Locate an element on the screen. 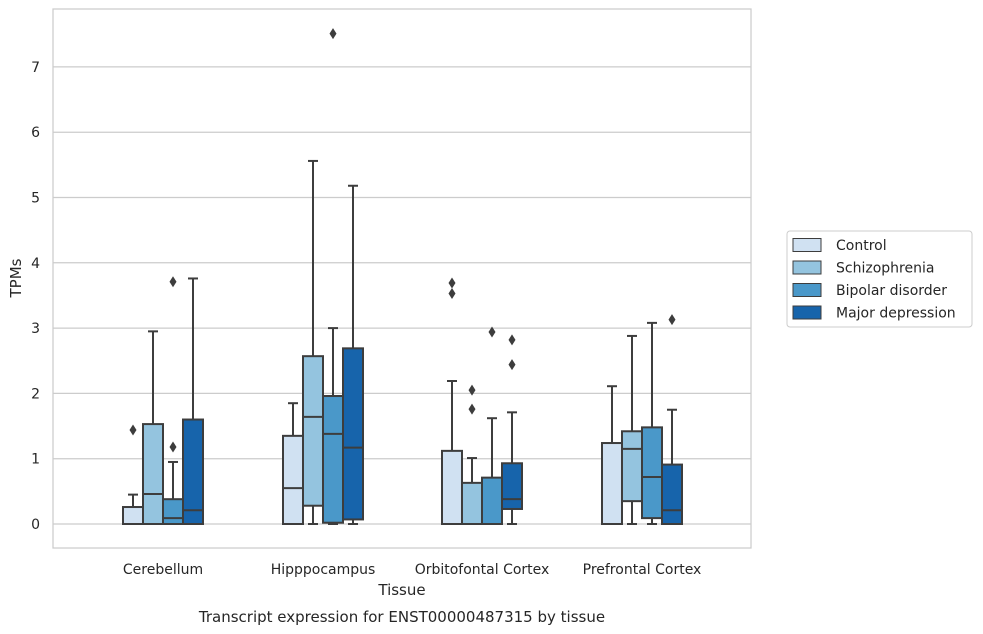 The height and width of the screenshot is (634, 983). y-tick-label: 7 is located at coordinates (35, 68).